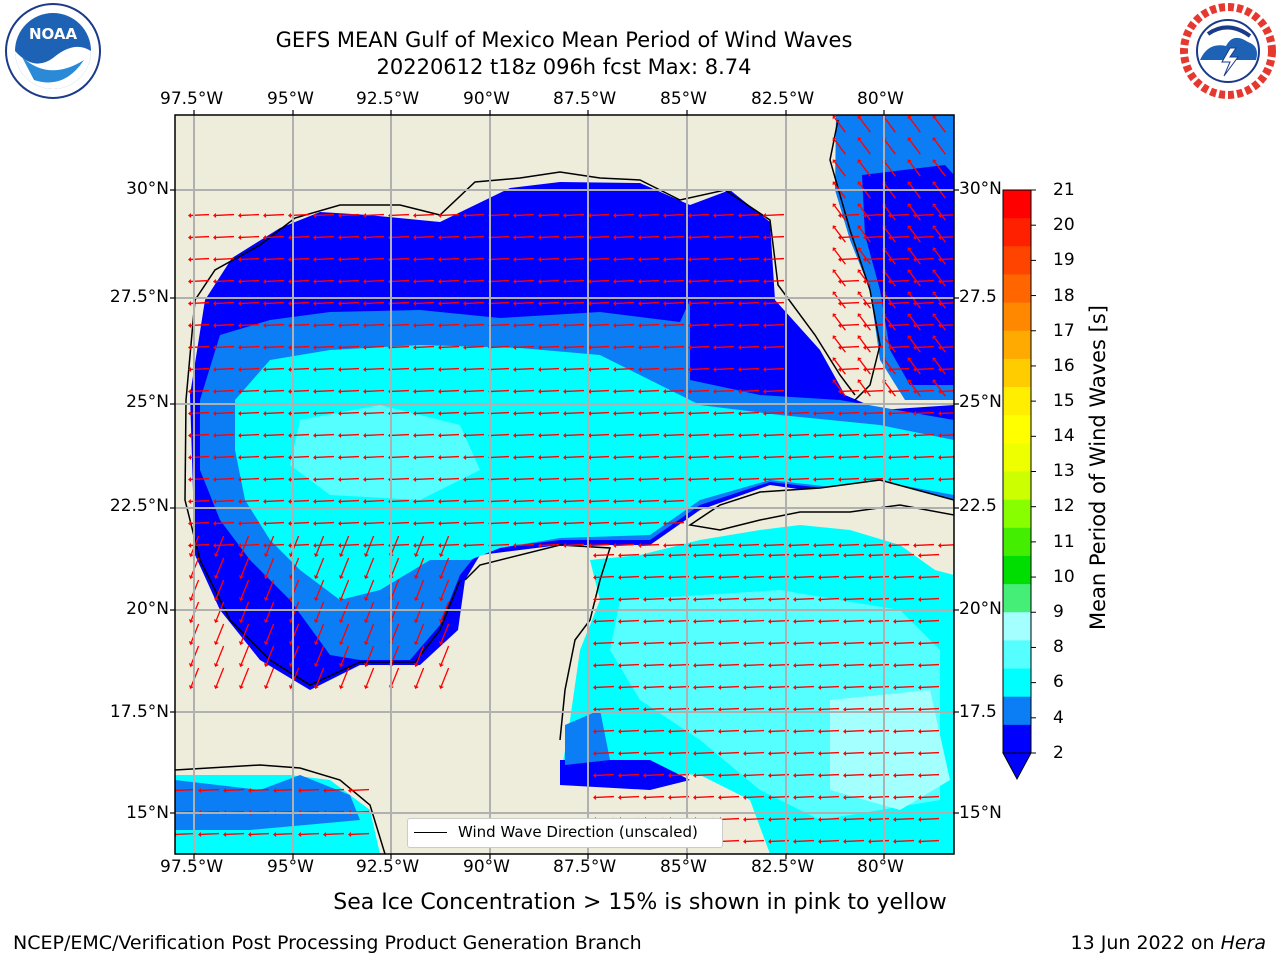  Describe the element at coordinates (890, 750) in the screenshot. I see `caribbean-pale-cyan-patch` at that location.